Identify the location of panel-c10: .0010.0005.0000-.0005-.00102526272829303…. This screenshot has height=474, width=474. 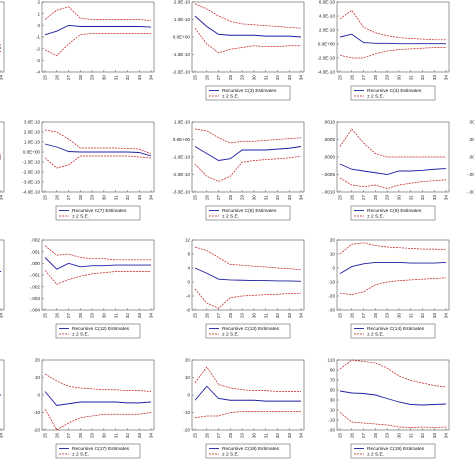
(470, 157).